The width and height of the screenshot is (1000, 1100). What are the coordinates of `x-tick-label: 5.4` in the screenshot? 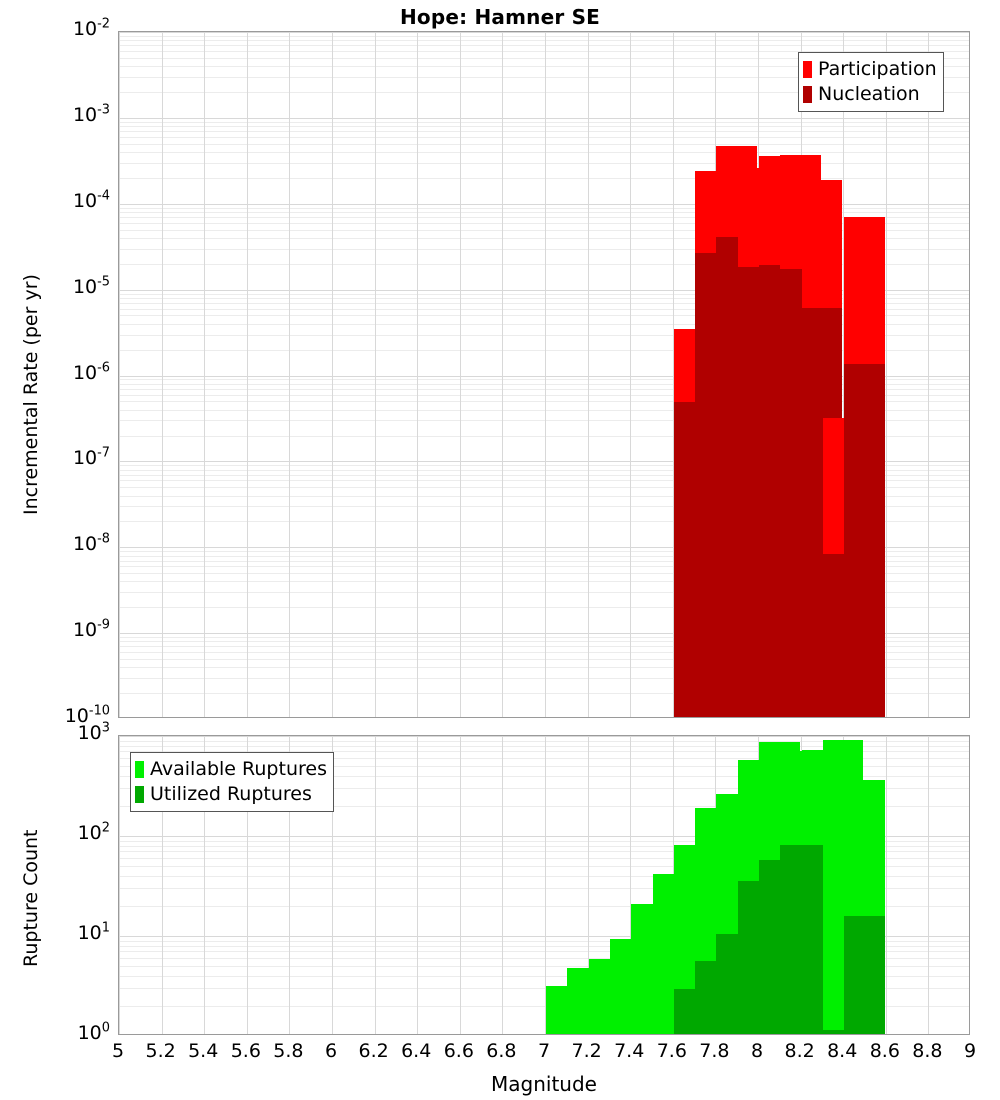 It's located at (203, 1051).